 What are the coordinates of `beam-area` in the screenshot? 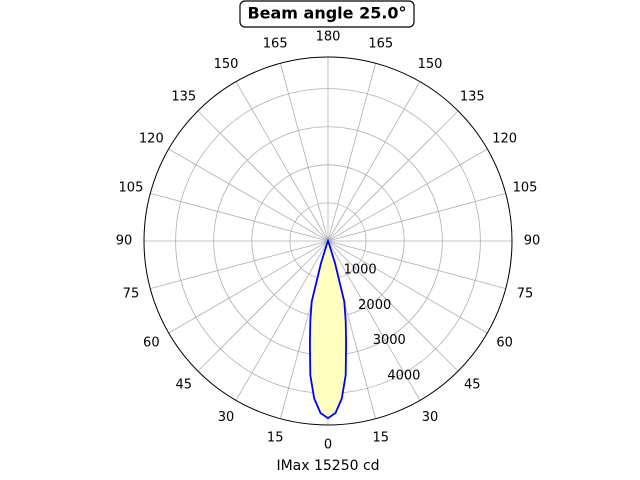 It's located at (328, 330).